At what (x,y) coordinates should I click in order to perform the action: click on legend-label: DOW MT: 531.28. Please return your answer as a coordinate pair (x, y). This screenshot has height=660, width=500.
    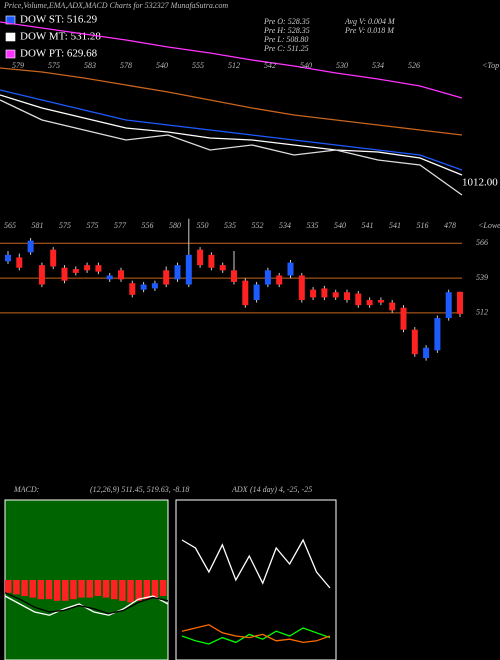
    Looking at the image, I should click on (60, 37).